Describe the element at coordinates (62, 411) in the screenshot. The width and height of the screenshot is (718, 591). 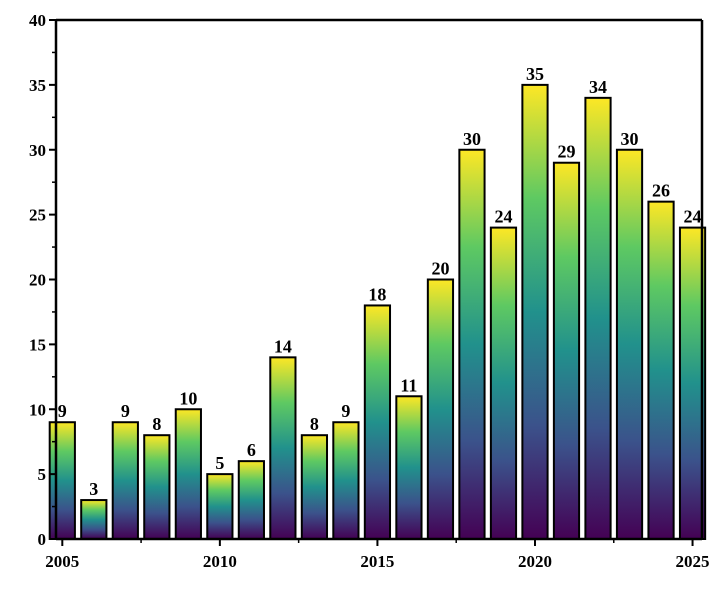
I see `data-label-2005: 9` at that location.